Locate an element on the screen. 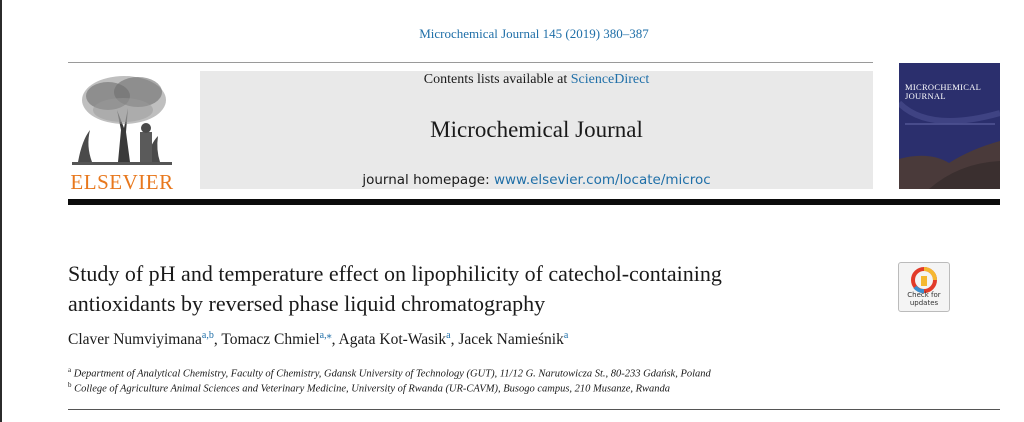 This screenshot has height=422, width=1024. check-for-updates-button: Check for updates is located at coordinates (924, 287).